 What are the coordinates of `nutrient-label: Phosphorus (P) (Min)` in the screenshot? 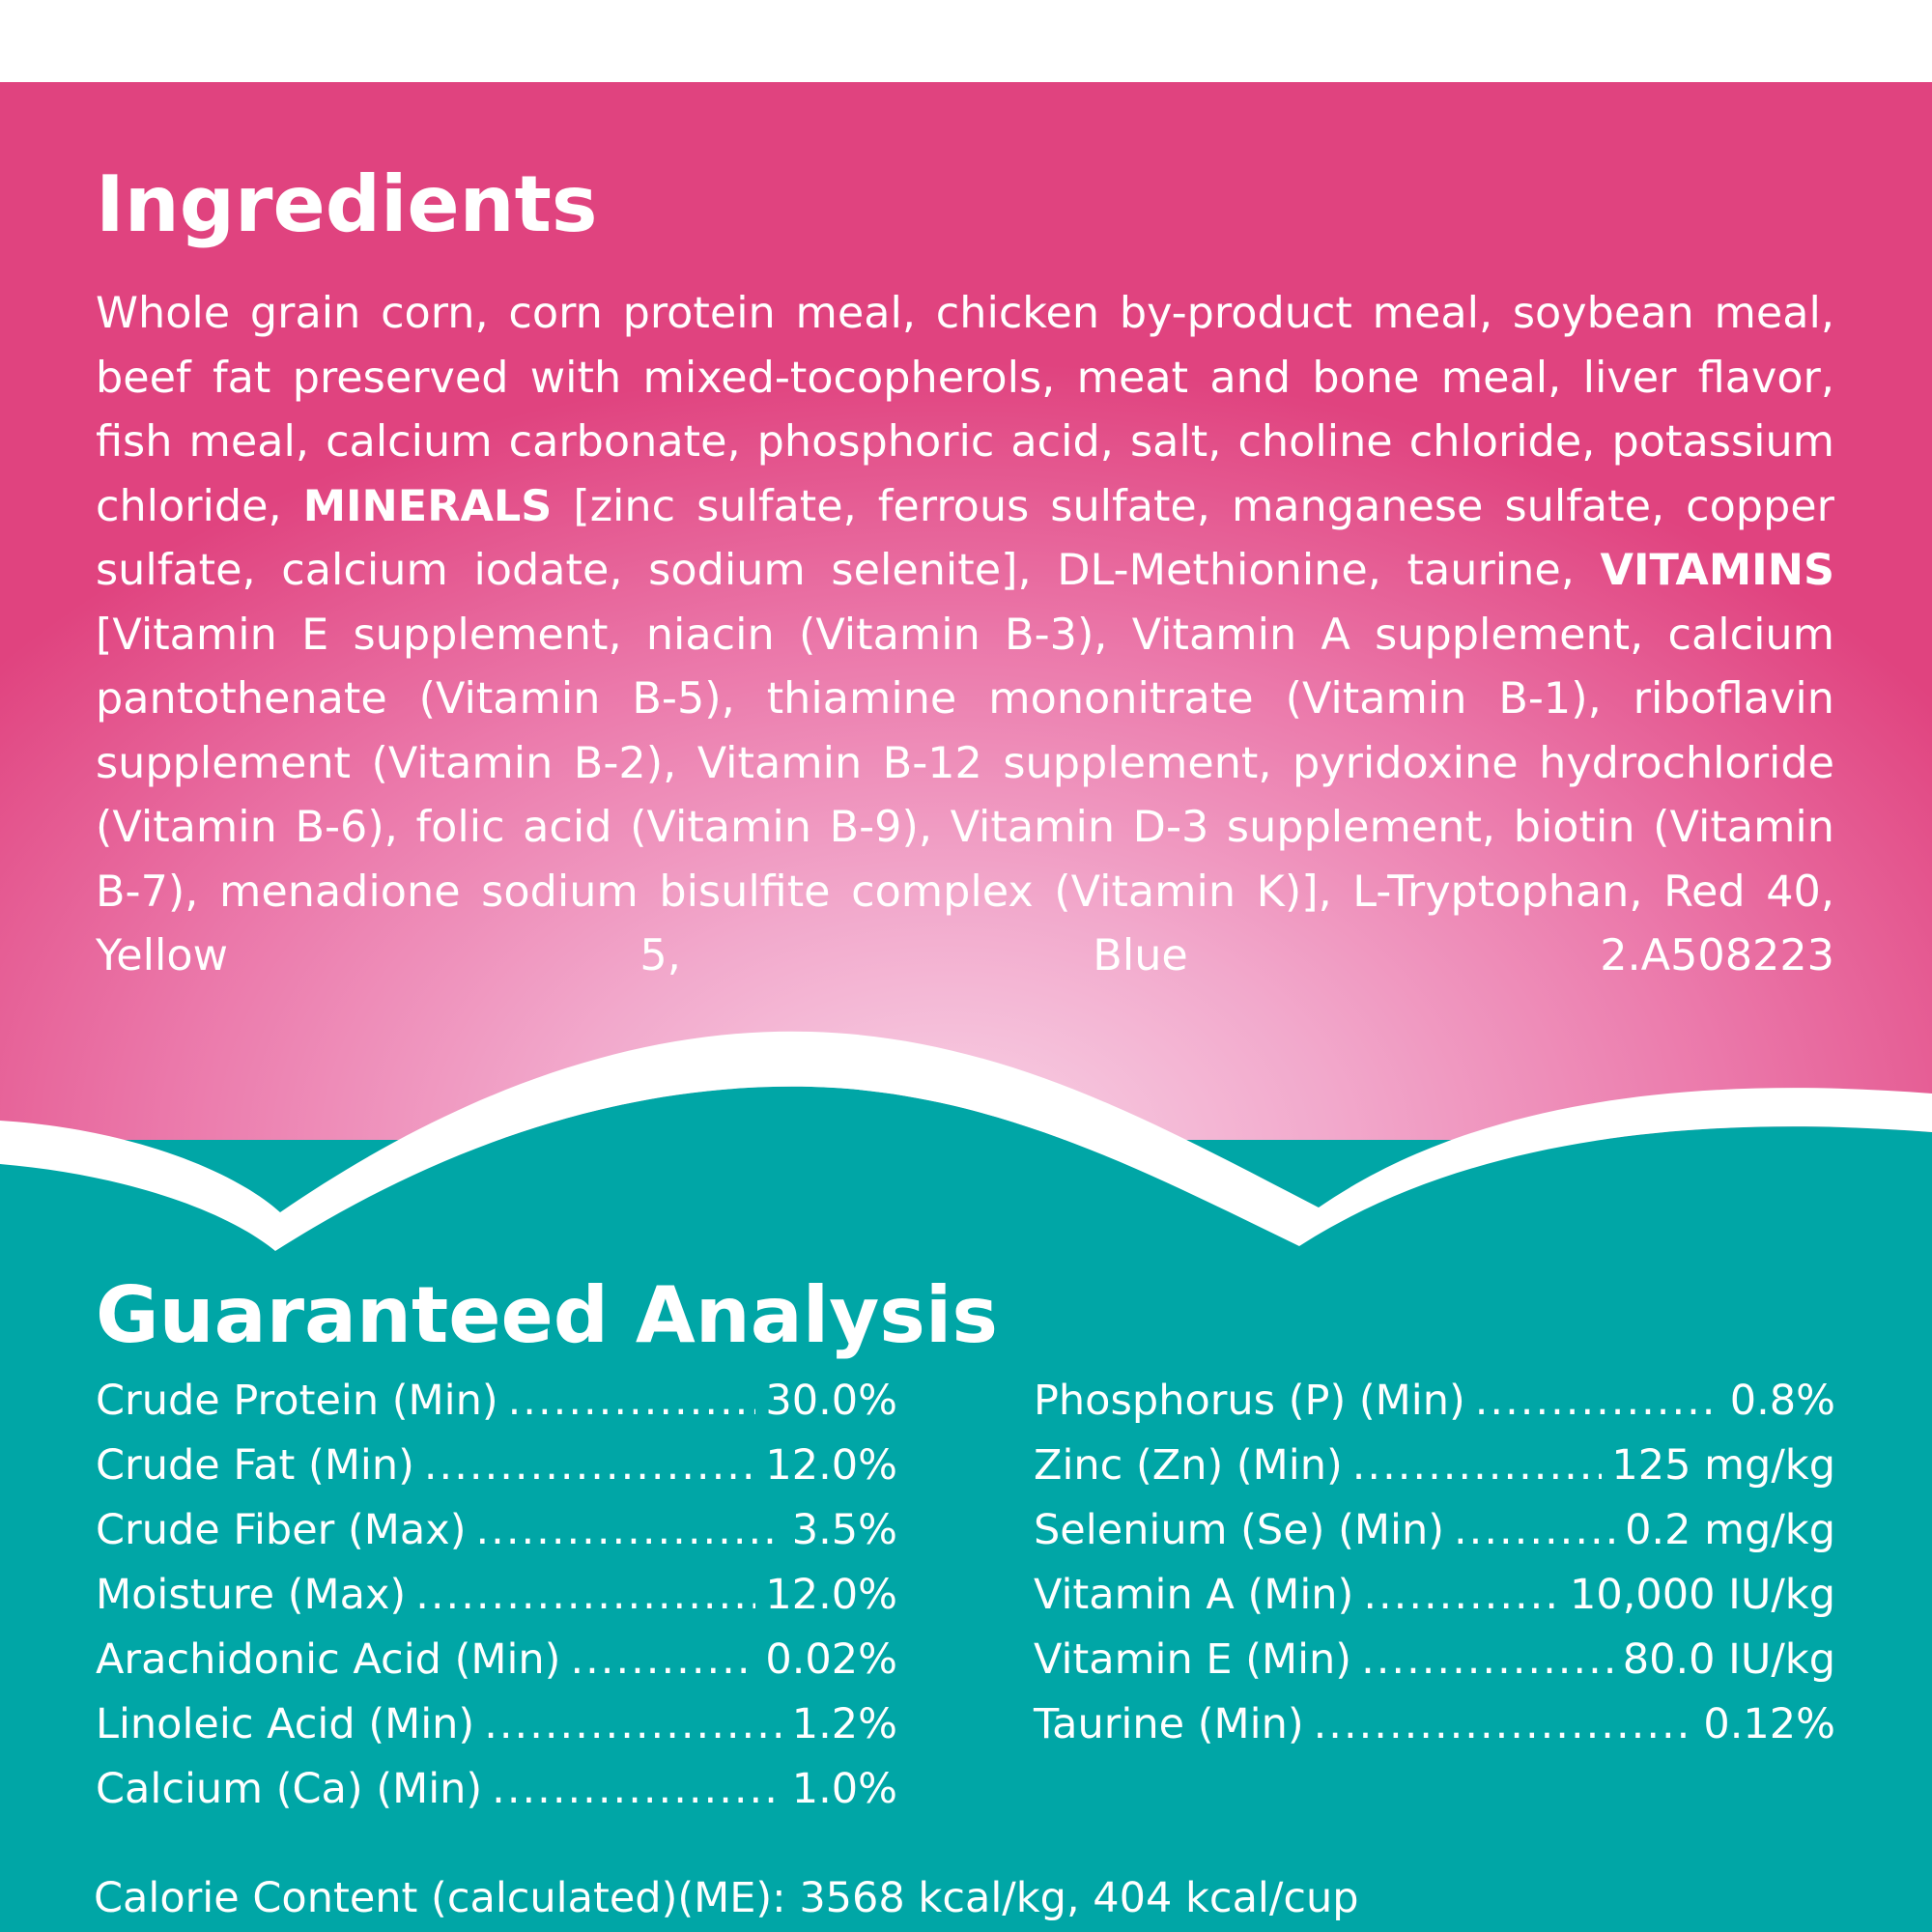 It's located at (1249, 1401).